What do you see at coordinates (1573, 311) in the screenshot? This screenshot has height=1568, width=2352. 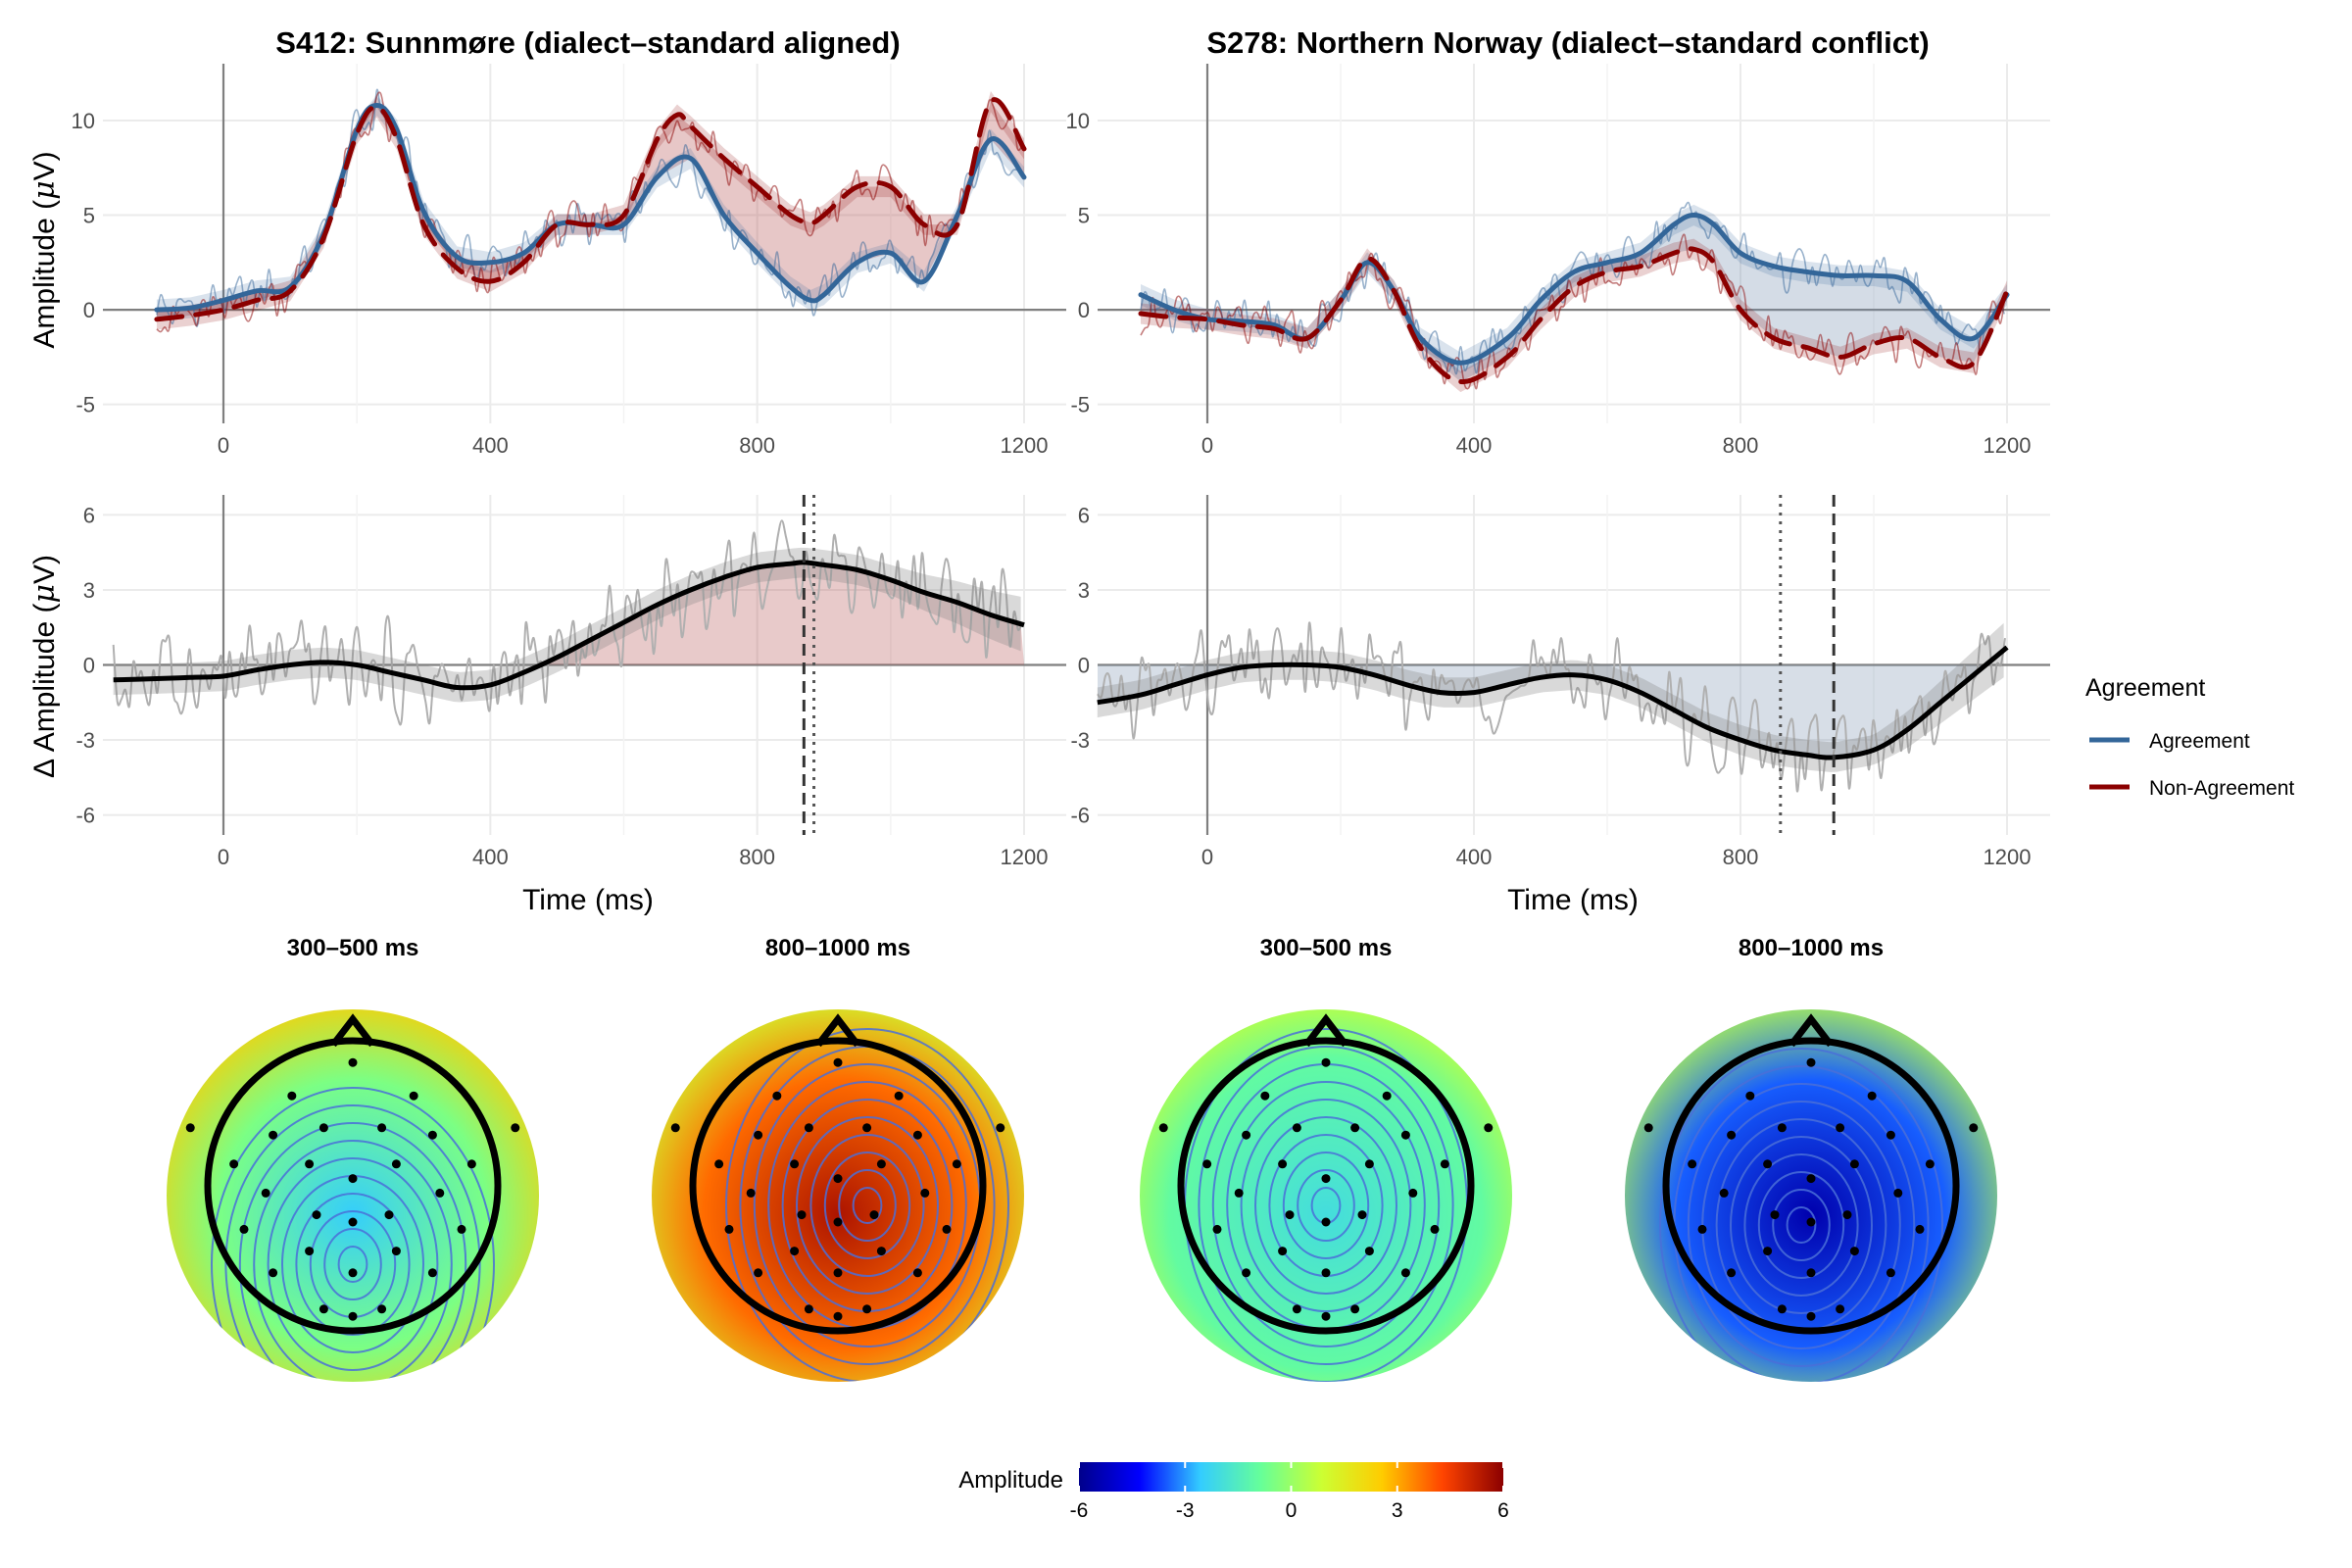 I see `raw-trace-non-agreement` at bounding box center [1573, 311].